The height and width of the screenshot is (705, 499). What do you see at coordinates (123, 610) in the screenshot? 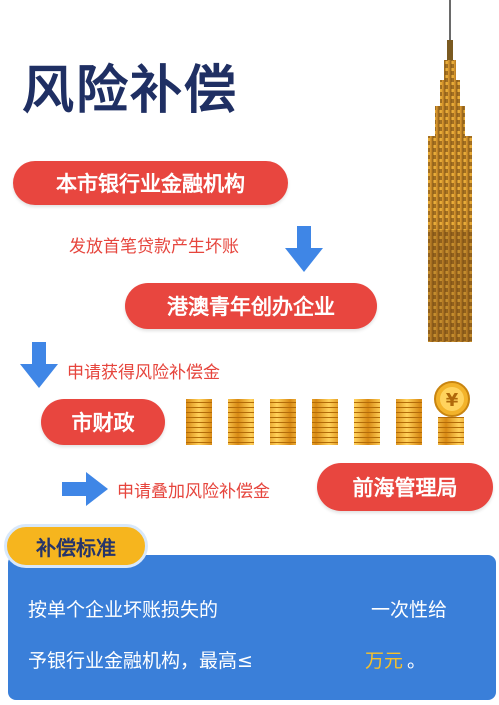
I see `standard-line1-left: 按单个企业坏账损失的` at bounding box center [123, 610].